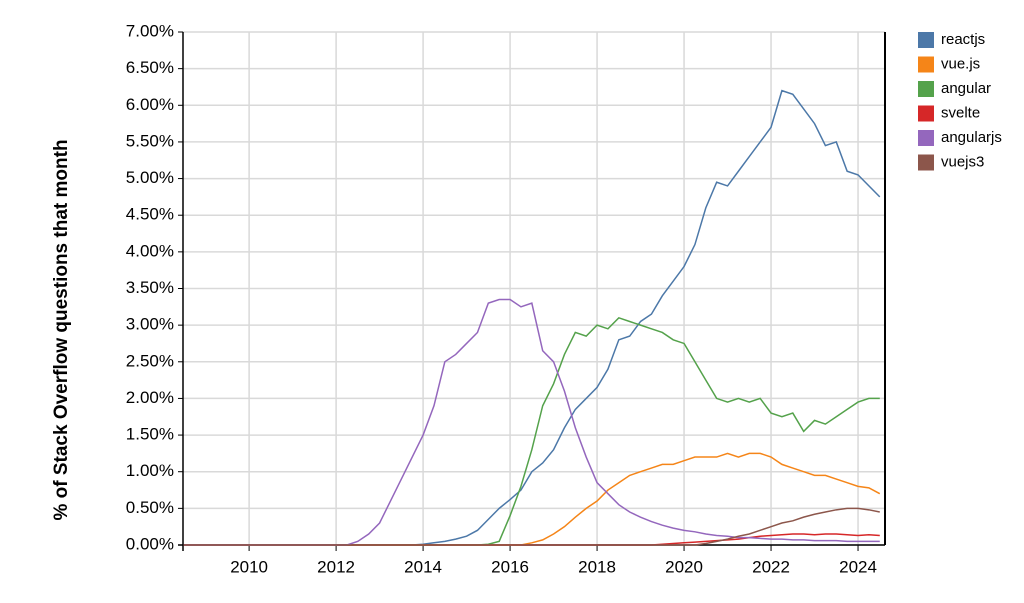  Describe the element at coordinates (423, 566) in the screenshot. I see `x-tick-label: 2014` at that location.